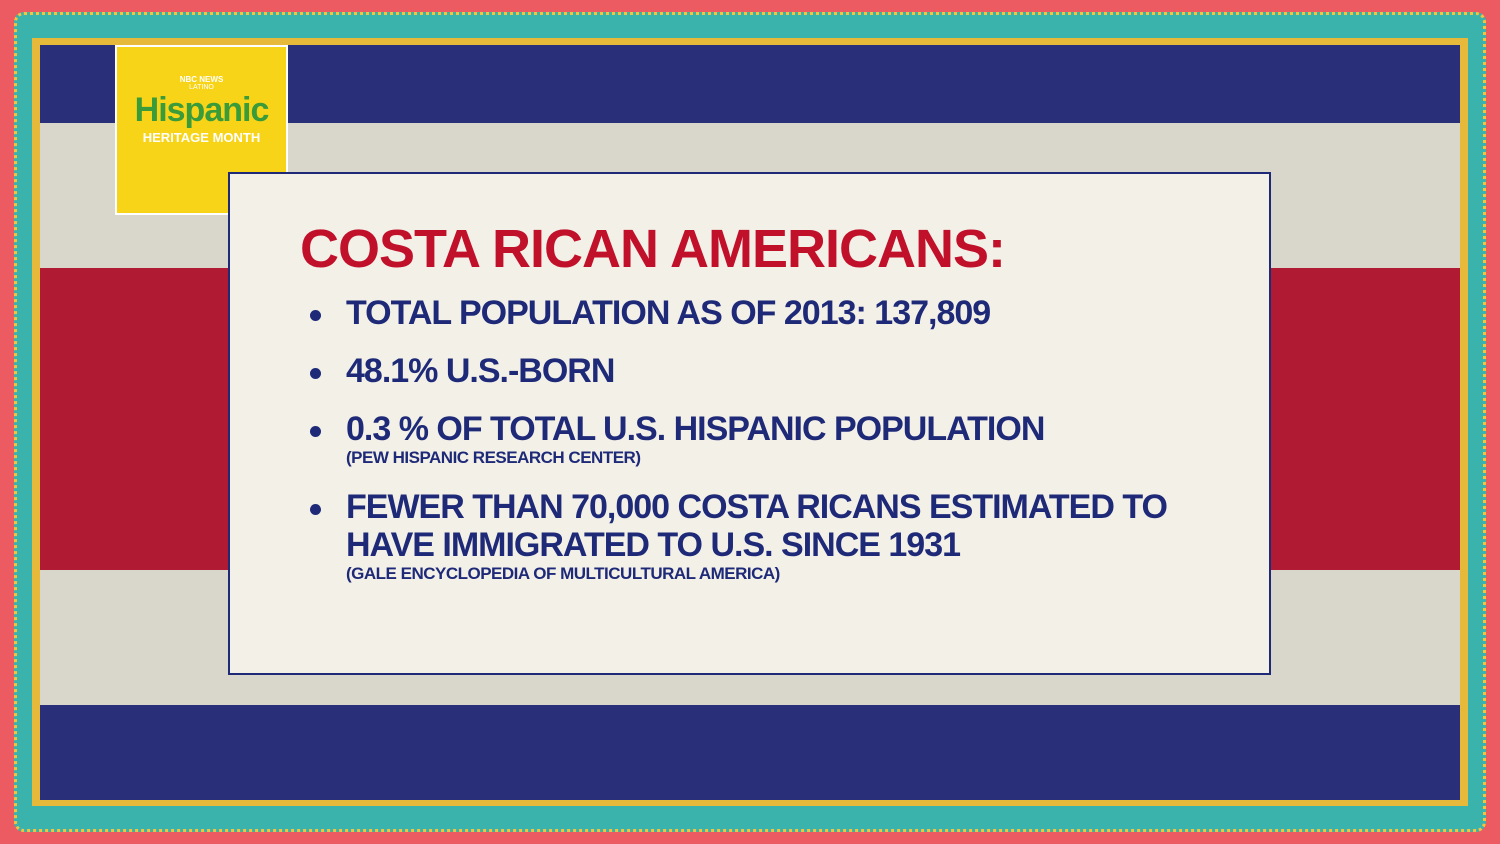  I want to click on card-title: COSTA RICAN AMERICANS:, so click(653, 249).